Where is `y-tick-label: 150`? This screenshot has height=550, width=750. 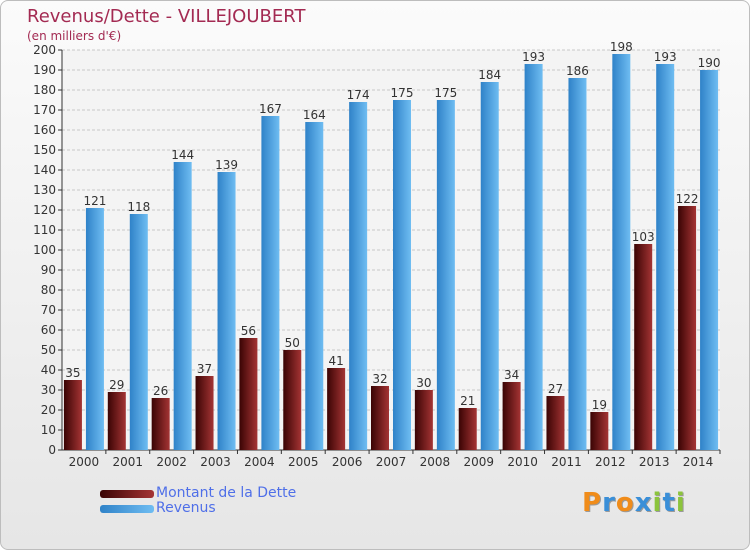
y-tick-label: 150 is located at coordinates (44, 150).